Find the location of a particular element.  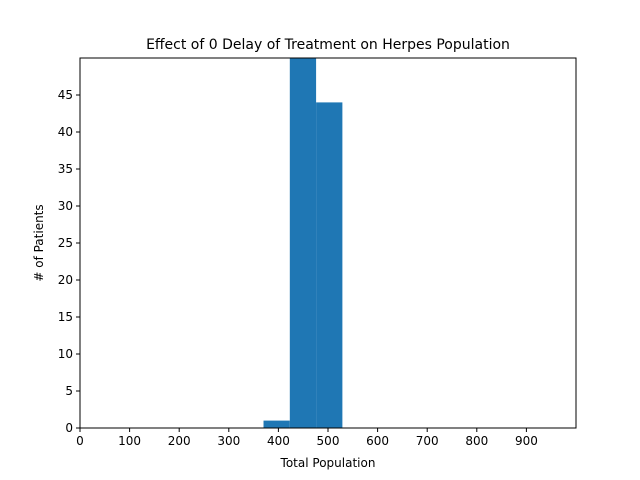

x-tick-label: 600 is located at coordinates (377, 441).